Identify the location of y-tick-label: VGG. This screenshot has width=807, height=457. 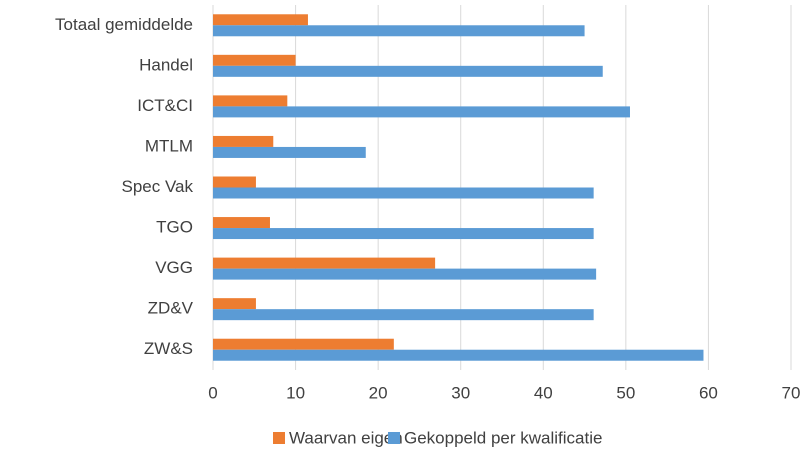
(174, 267).